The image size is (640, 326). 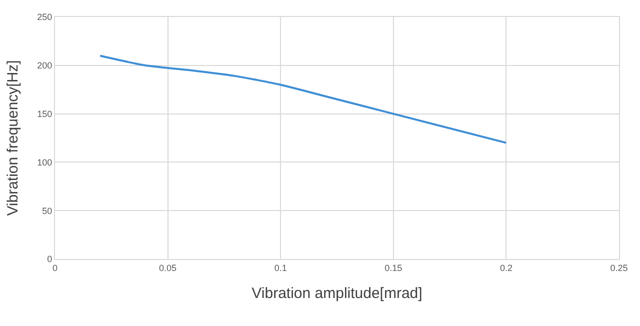 What do you see at coordinates (506, 267) in the screenshot?
I see `x-tick-label: 0.2` at bounding box center [506, 267].